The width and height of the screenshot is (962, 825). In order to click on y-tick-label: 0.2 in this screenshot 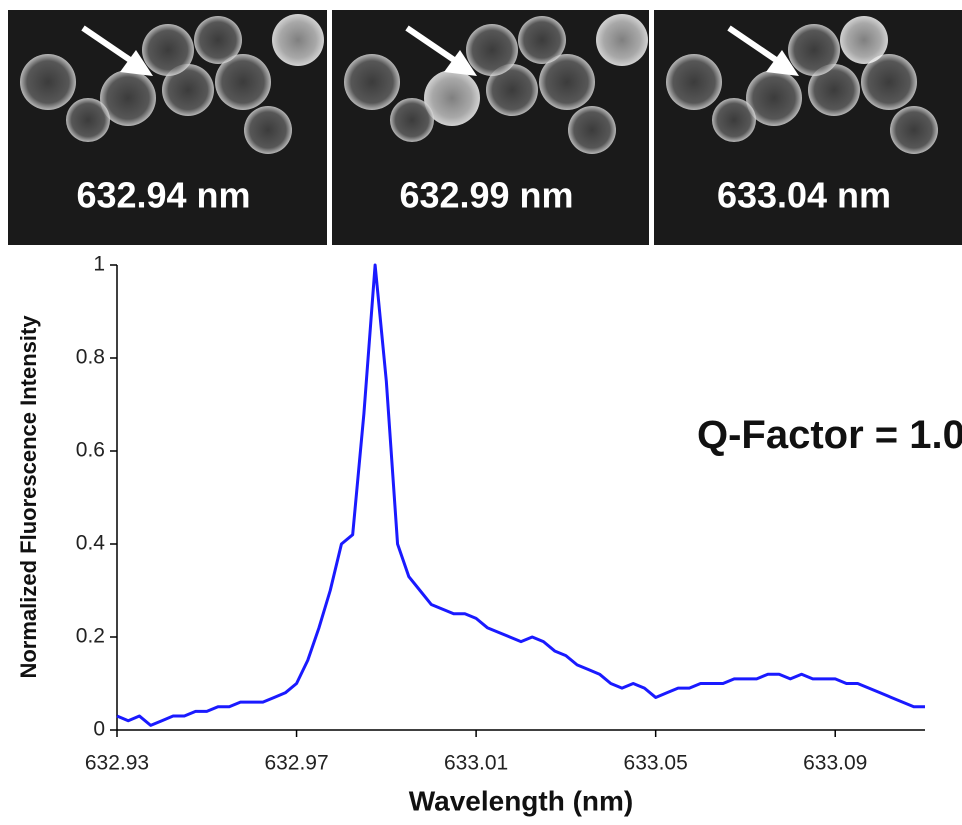, I will do `click(90, 636)`.